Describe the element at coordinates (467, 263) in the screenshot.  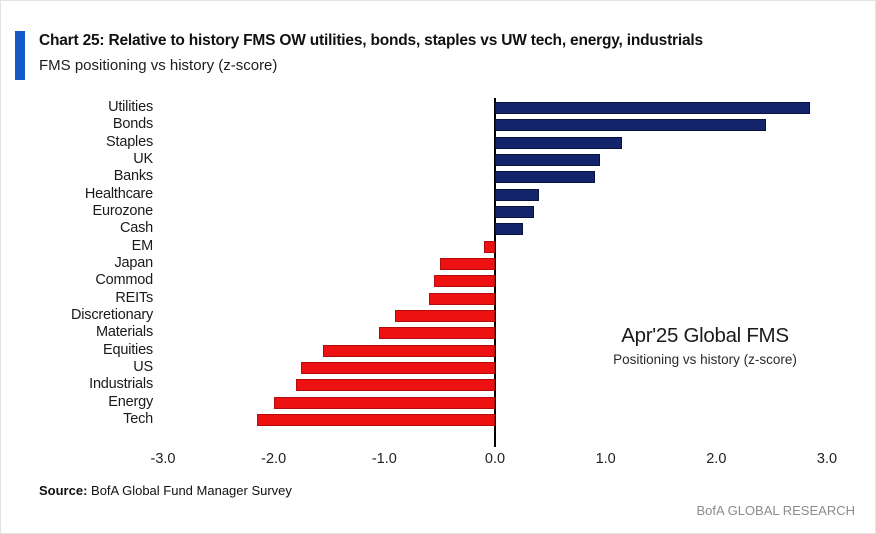
I see `bar-japan` at that location.